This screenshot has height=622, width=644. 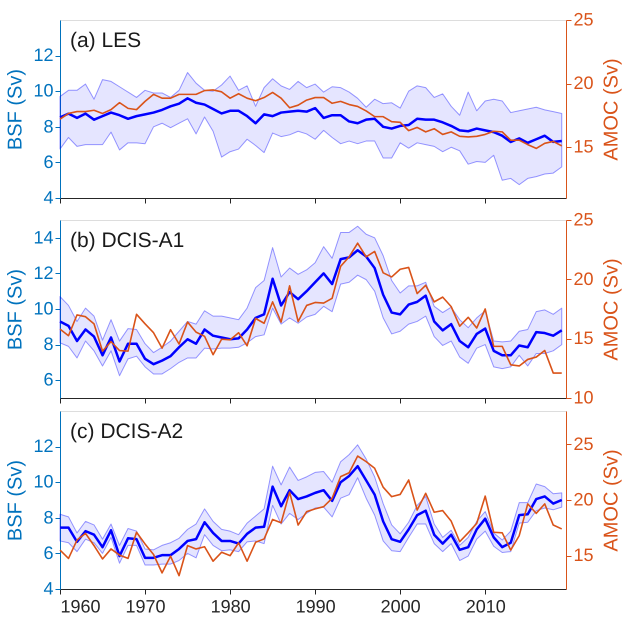 I want to click on x-tick-label: 1990, so click(x=316, y=606).